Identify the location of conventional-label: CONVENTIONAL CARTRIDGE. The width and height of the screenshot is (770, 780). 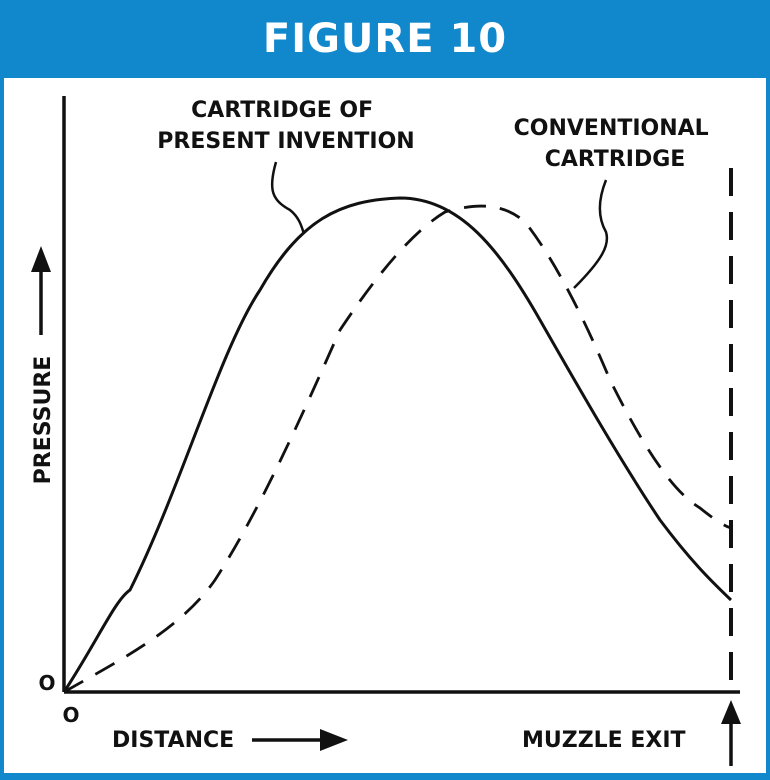
(615, 144).